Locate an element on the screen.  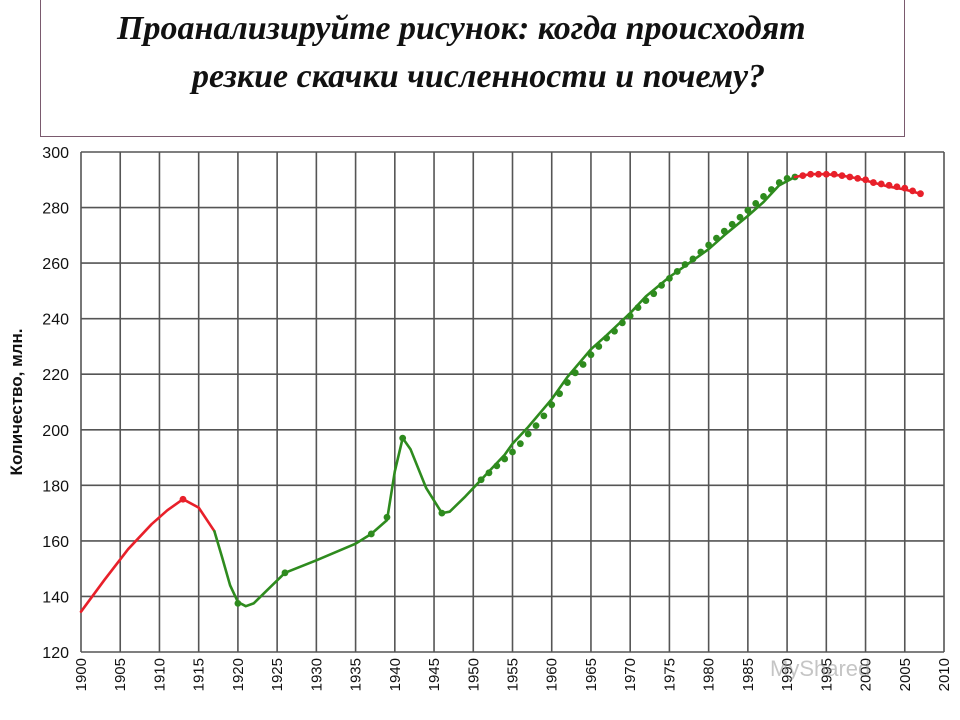
x-tick-label: 2000 is located at coordinates (866, 674).